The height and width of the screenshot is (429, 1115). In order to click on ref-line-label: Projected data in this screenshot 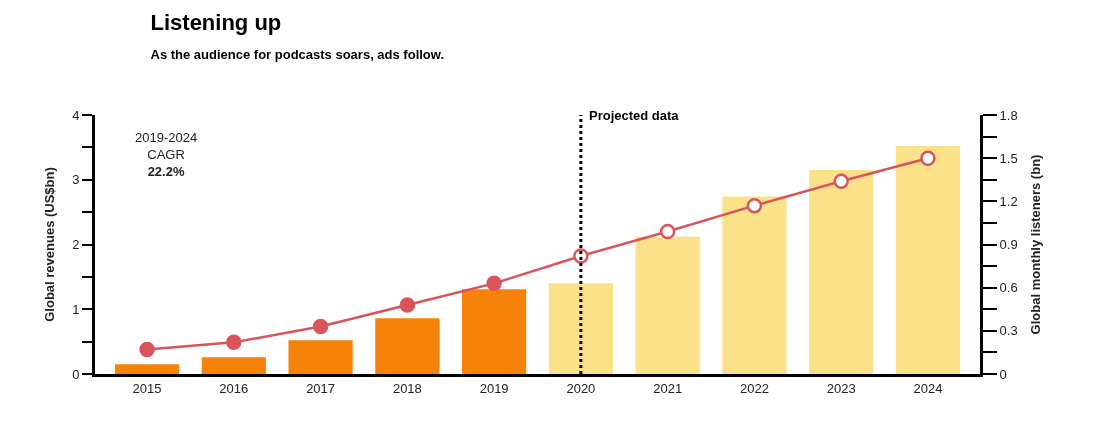, I will do `click(634, 115)`.